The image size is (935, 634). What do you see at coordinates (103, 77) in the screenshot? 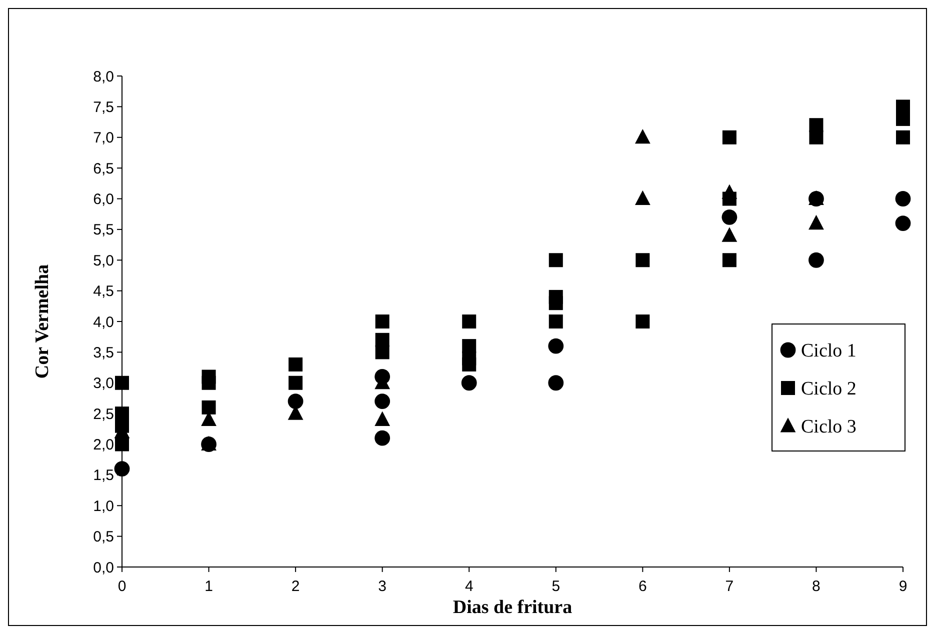
I see `y-tick-label: 8,0` at bounding box center [103, 77].